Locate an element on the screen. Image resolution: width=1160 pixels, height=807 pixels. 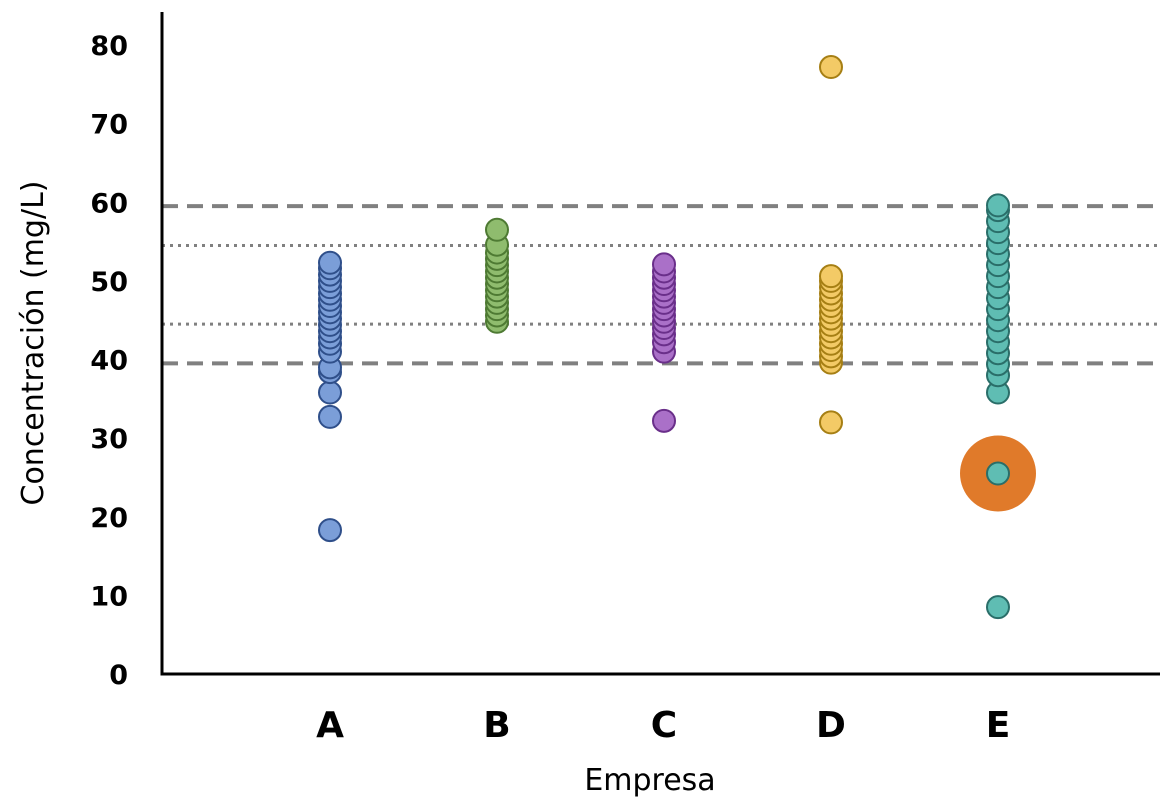
x-category-label: D is located at coordinates (831, 725).